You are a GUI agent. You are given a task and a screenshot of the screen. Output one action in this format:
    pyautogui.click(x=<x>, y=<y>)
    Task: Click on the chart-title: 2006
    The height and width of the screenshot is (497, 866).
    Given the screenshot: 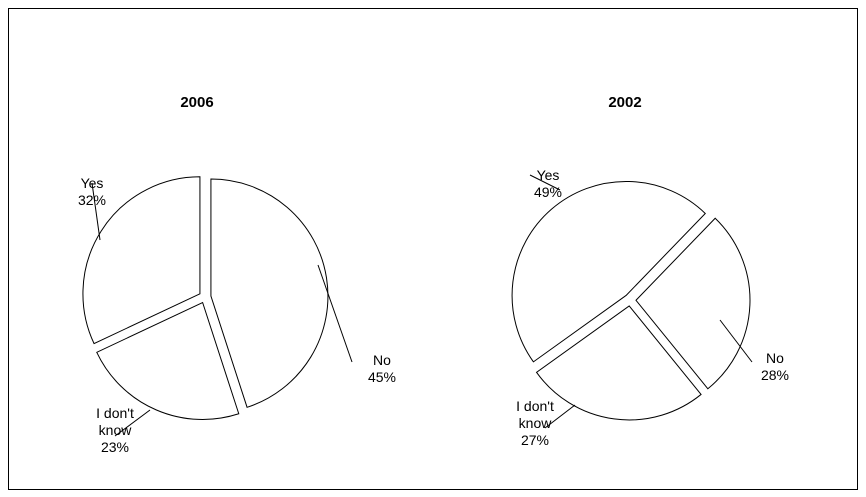 What is the action you would take?
    pyautogui.click(x=197, y=102)
    